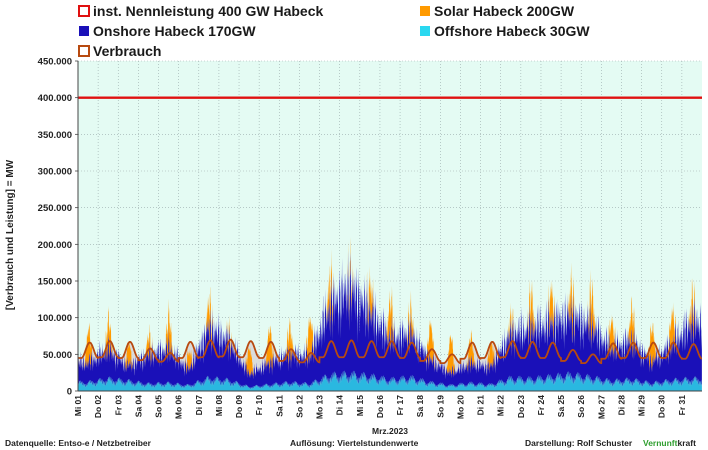  Describe the element at coordinates (55, 208) in the screenshot. I see `y-tick-label: 250.000` at that location.